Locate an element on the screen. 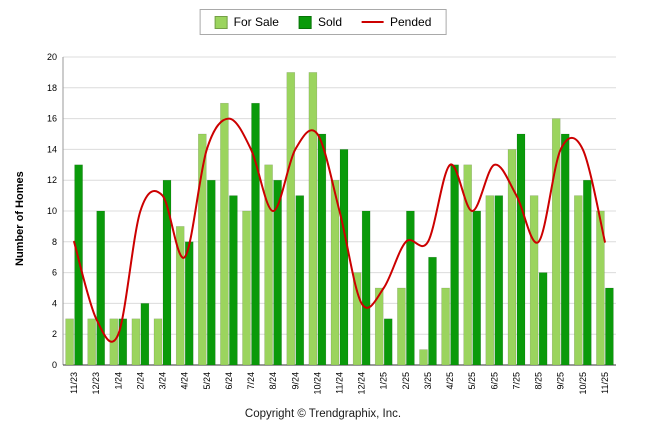  legend-item-for-sale: For Sale is located at coordinates (246, 22).